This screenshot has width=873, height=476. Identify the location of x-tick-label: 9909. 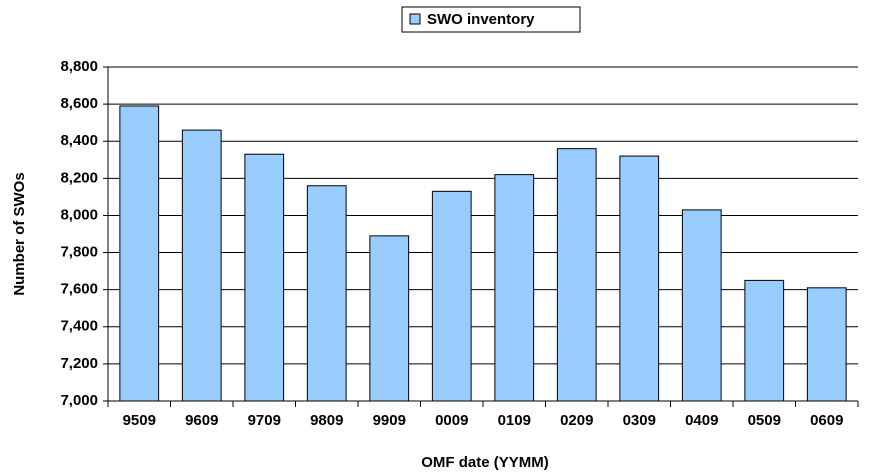
(389, 420).